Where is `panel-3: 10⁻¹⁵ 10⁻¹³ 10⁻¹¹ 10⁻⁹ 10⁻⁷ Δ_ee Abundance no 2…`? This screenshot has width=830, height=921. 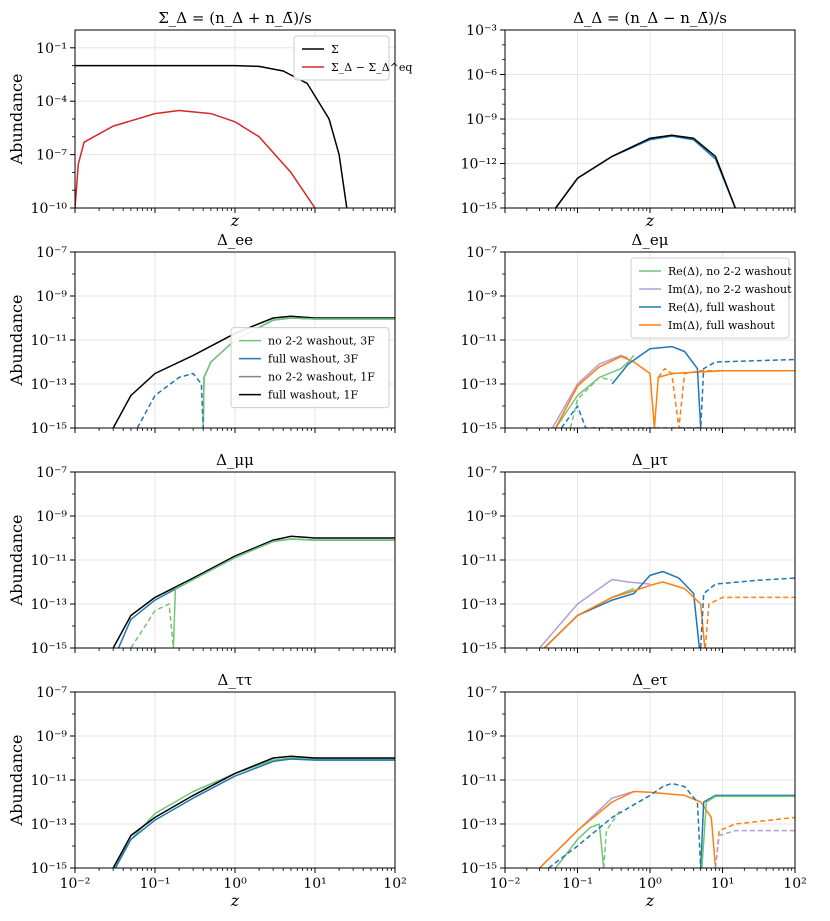 panel-3: 10⁻¹⁵ 10⁻¹³ 10⁻¹¹ 10⁻⁹ 10⁻⁷ Δ_ee Abundance no 2… is located at coordinates (201, 334).